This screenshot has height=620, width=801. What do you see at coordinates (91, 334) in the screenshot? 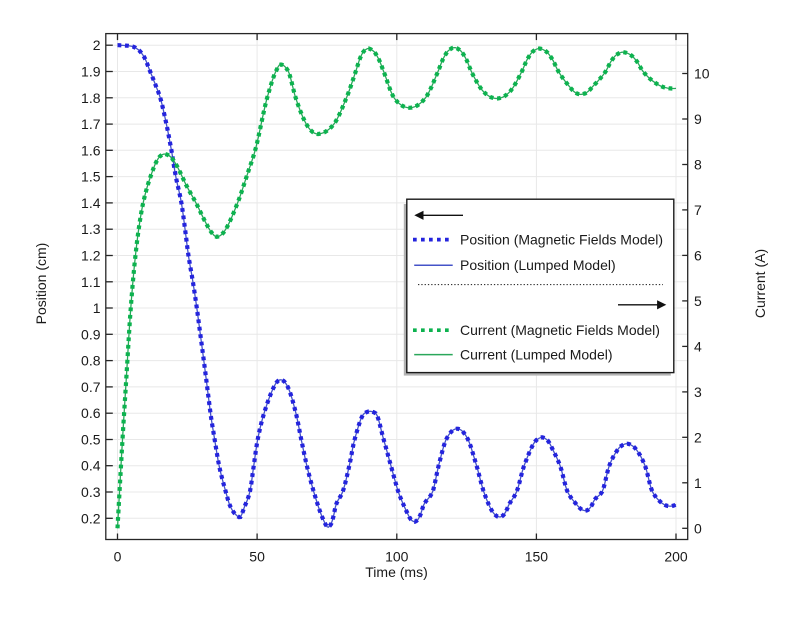
I see `svg-text: 0.9` at bounding box center [91, 334].